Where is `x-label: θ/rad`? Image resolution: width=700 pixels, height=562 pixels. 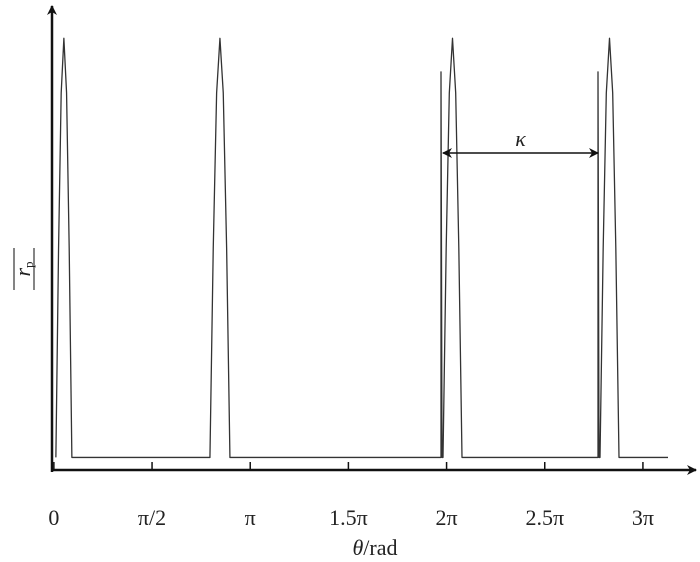
x-label: θ/rad is located at coordinates (374, 547).